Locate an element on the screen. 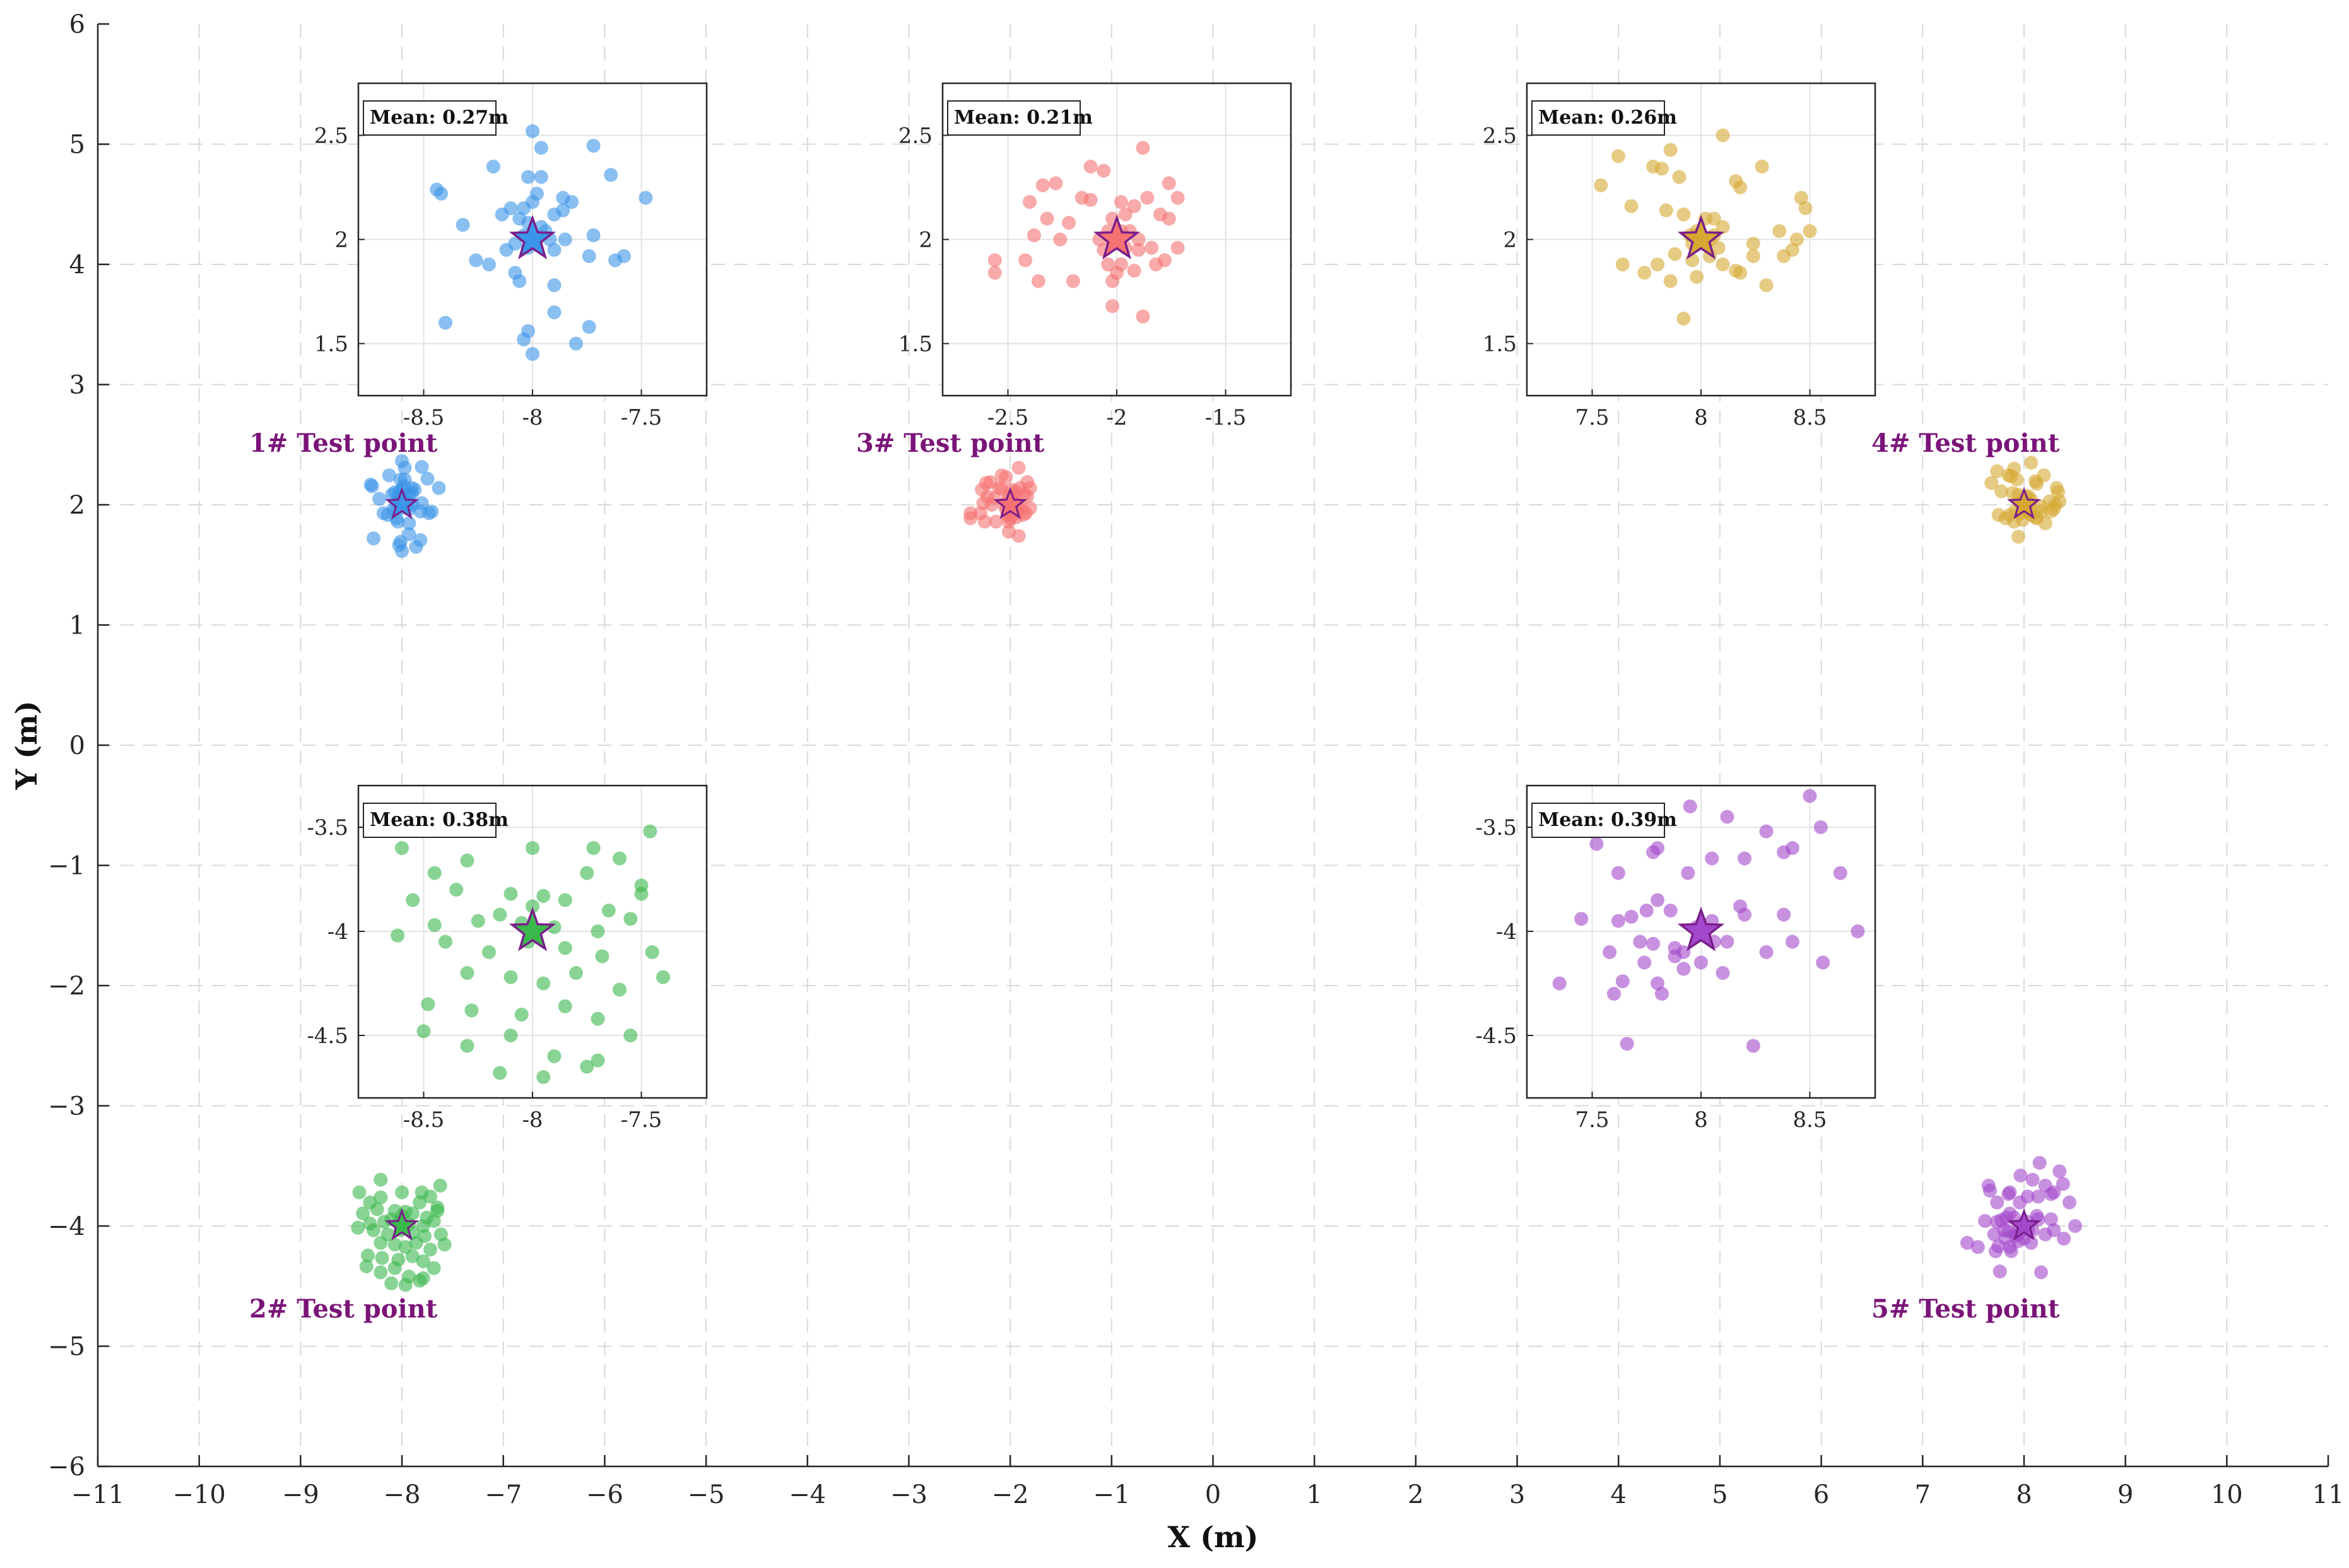  x-tick-label: 2 is located at coordinates (1415, 1494).